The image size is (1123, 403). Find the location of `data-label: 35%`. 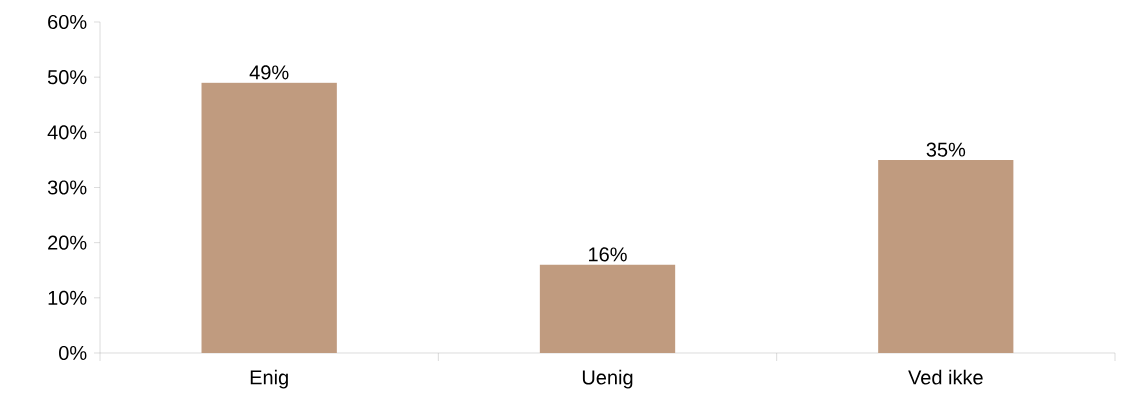

data-label: 35% is located at coordinates (946, 149).